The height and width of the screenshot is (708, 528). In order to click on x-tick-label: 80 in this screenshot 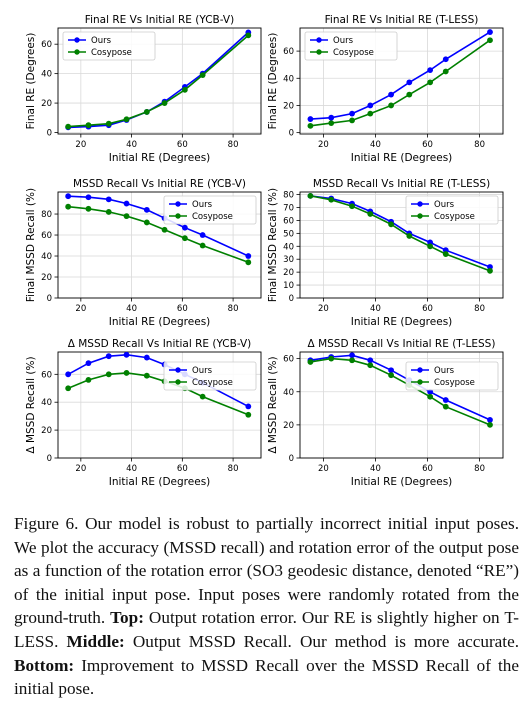, I will do `click(479, 145)`.